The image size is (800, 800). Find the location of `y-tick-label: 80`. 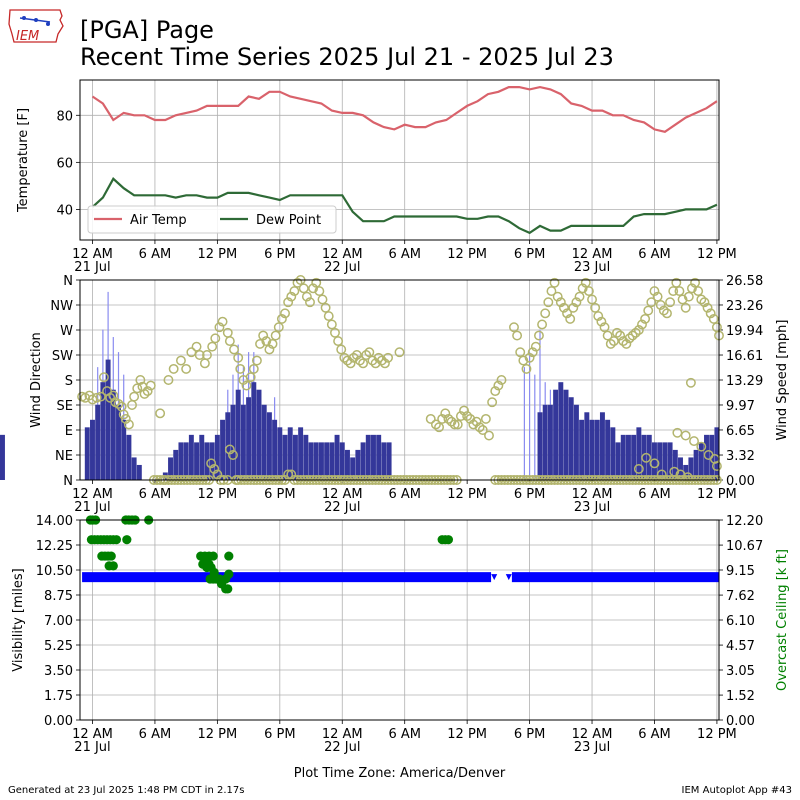

y-tick-label: 80 is located at coordinates (64, 116).